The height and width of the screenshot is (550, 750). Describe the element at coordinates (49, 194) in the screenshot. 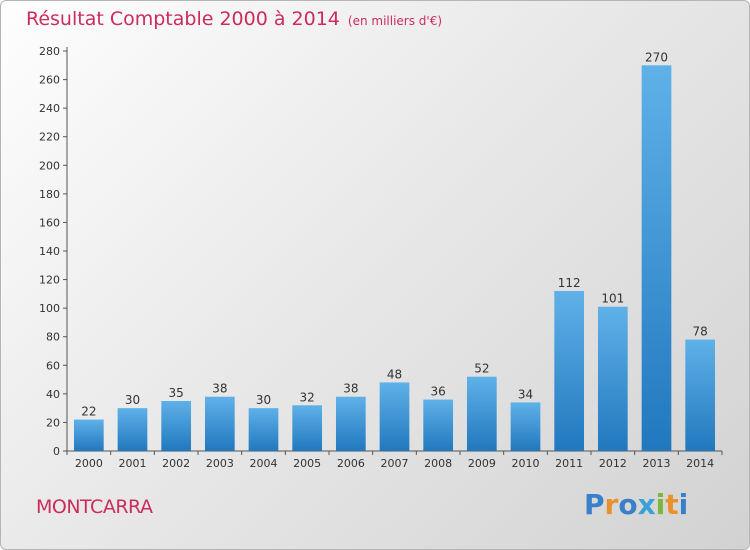

I see `y-tick-label: 180` at that location.